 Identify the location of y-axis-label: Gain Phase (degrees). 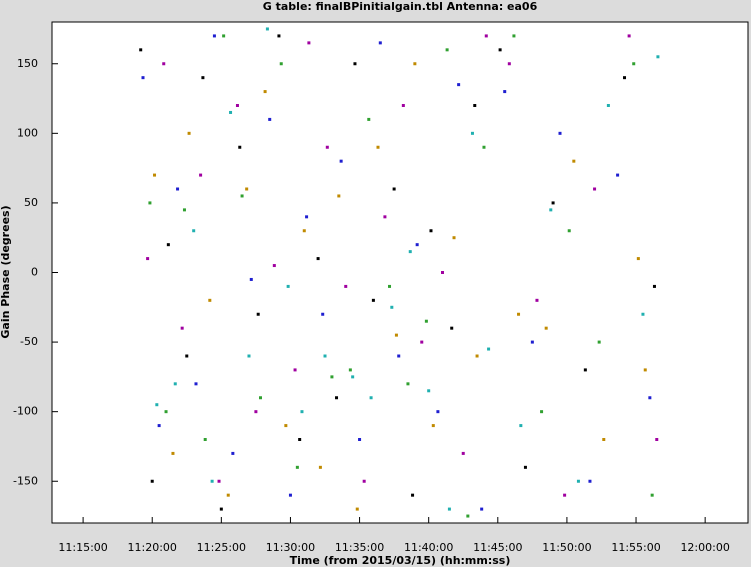
(6, 271).